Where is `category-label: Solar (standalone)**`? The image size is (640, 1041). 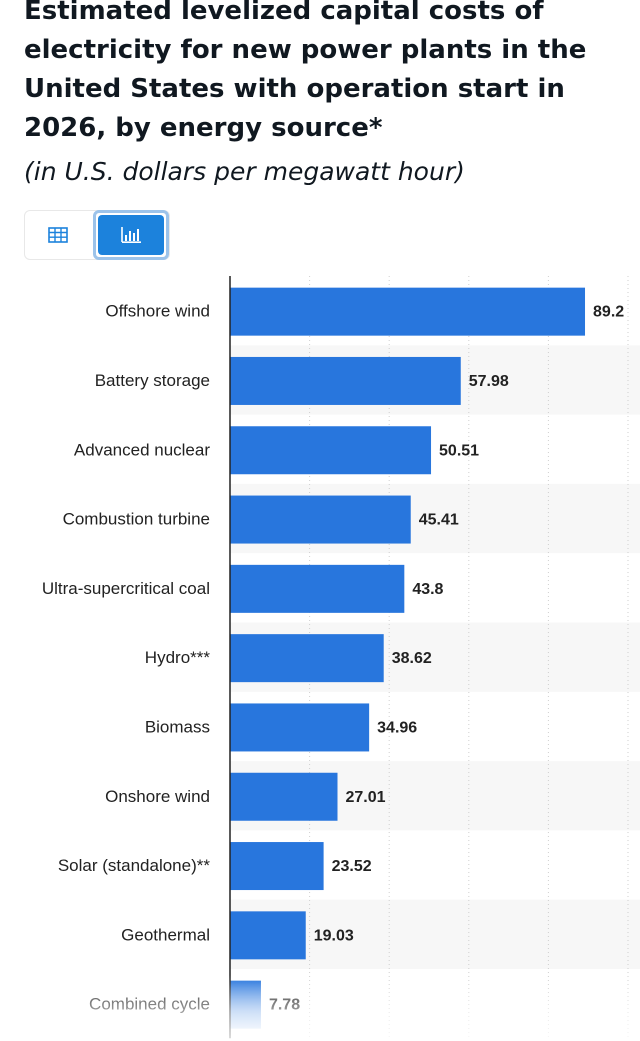
category-label: Solar (standalone)** is located at coordinates (134, 865).